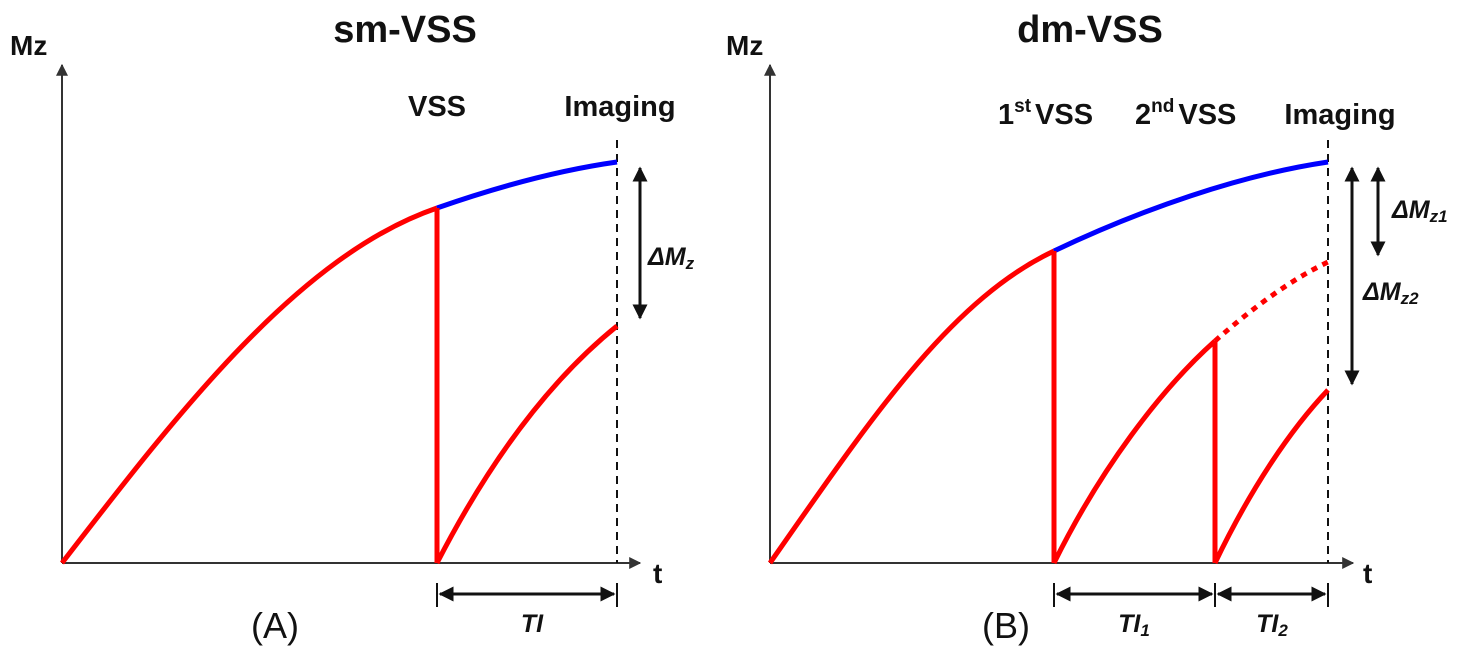 This screenshot has width=1467, height=650. I want to click on panel-a-control-curve, so click(527, 185).